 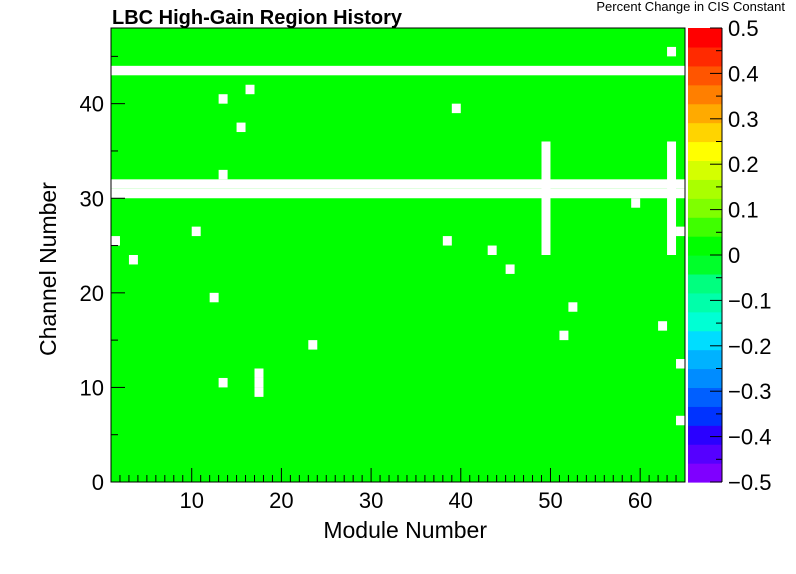 I want to click on x-tick-label: 30, so click(x=371, y=500).